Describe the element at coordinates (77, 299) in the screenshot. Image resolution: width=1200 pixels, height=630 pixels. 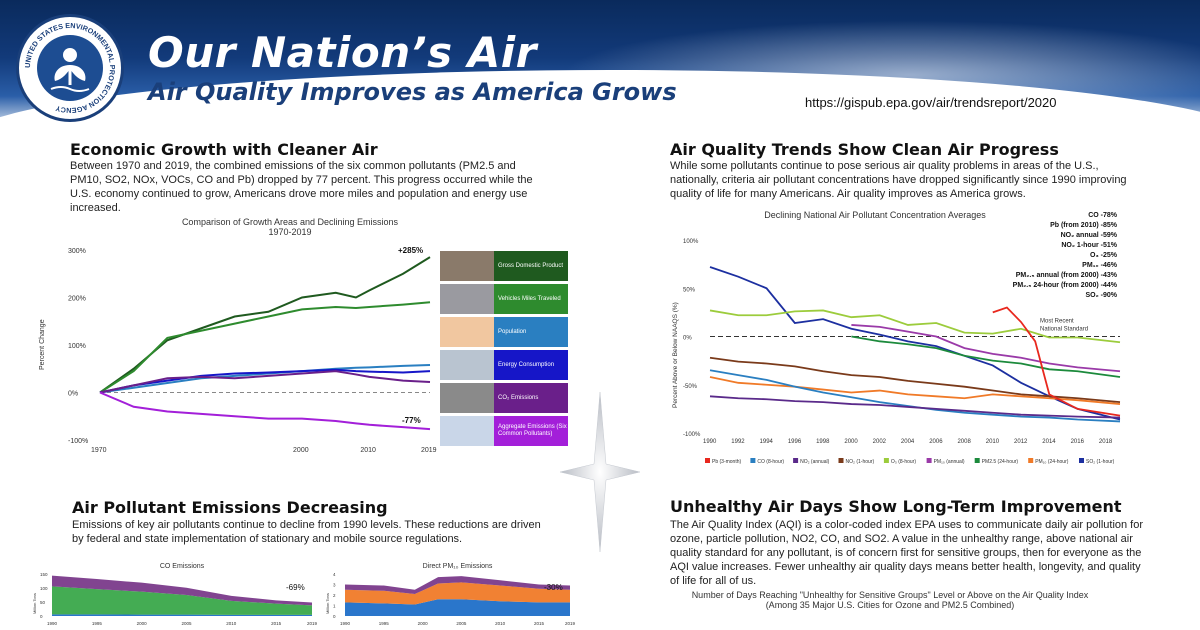
I see `growth-ytick-label: 200%` at that location.